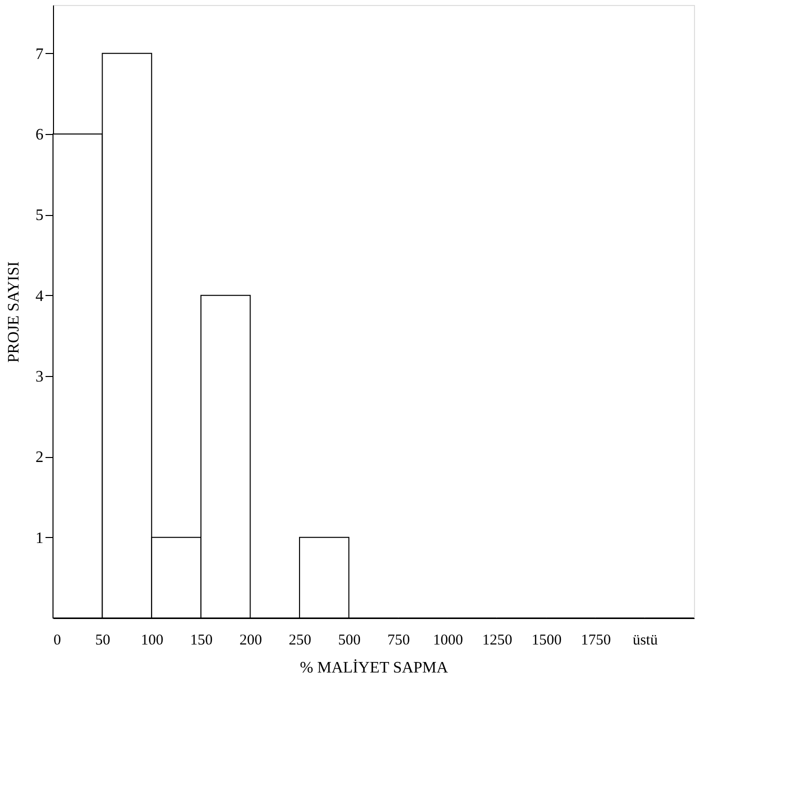 This screenshot has height=804, width=807. Describe the element at coordinates (40, 457) in the screenshot. I see `y-tick-label: 2` at that location.